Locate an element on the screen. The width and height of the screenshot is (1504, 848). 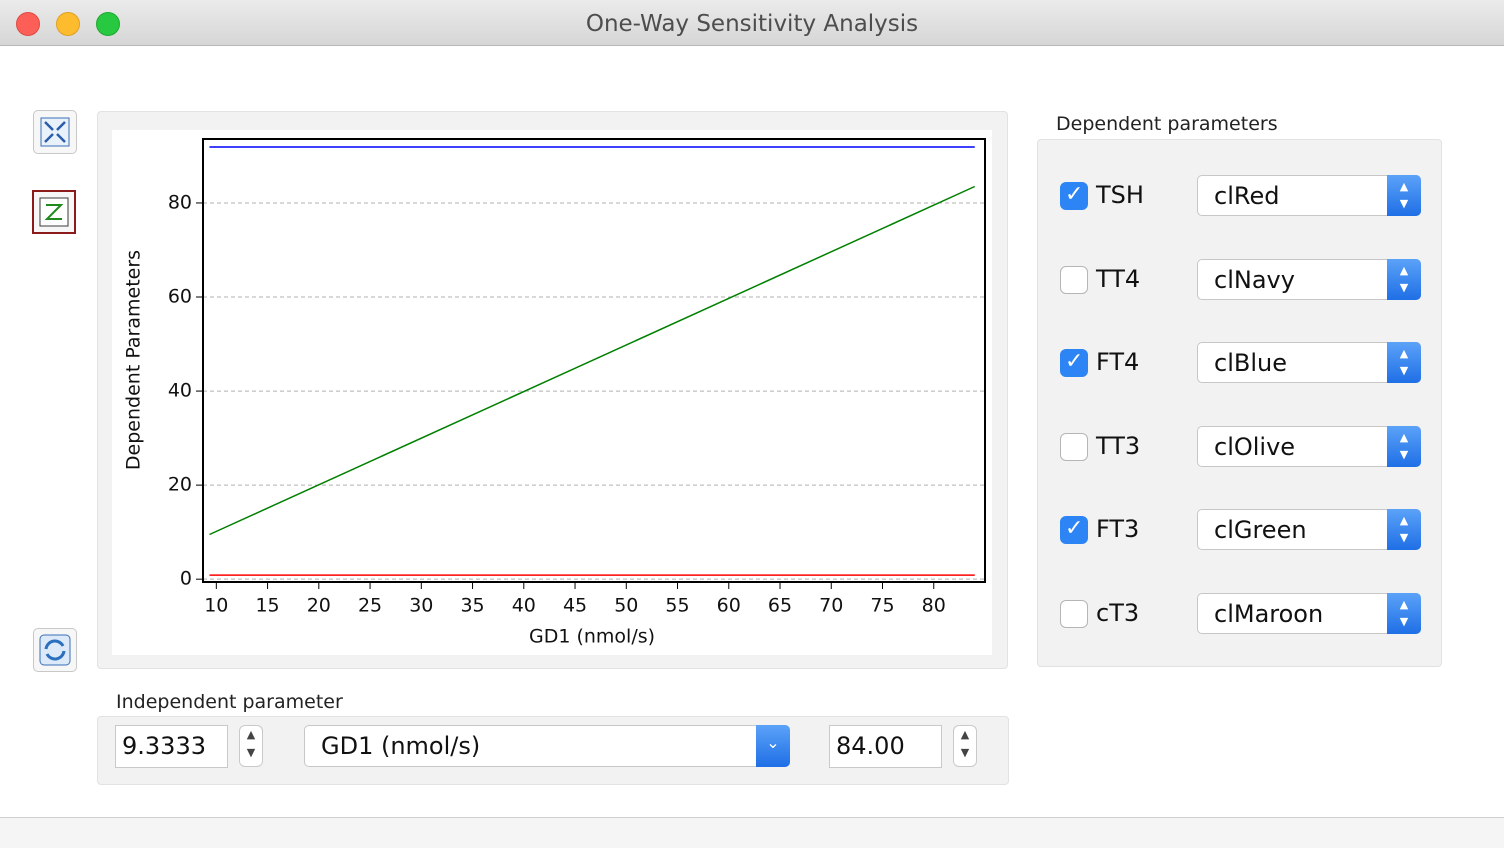
checkbox-label: TSH is located at coordinates (1120, 195).